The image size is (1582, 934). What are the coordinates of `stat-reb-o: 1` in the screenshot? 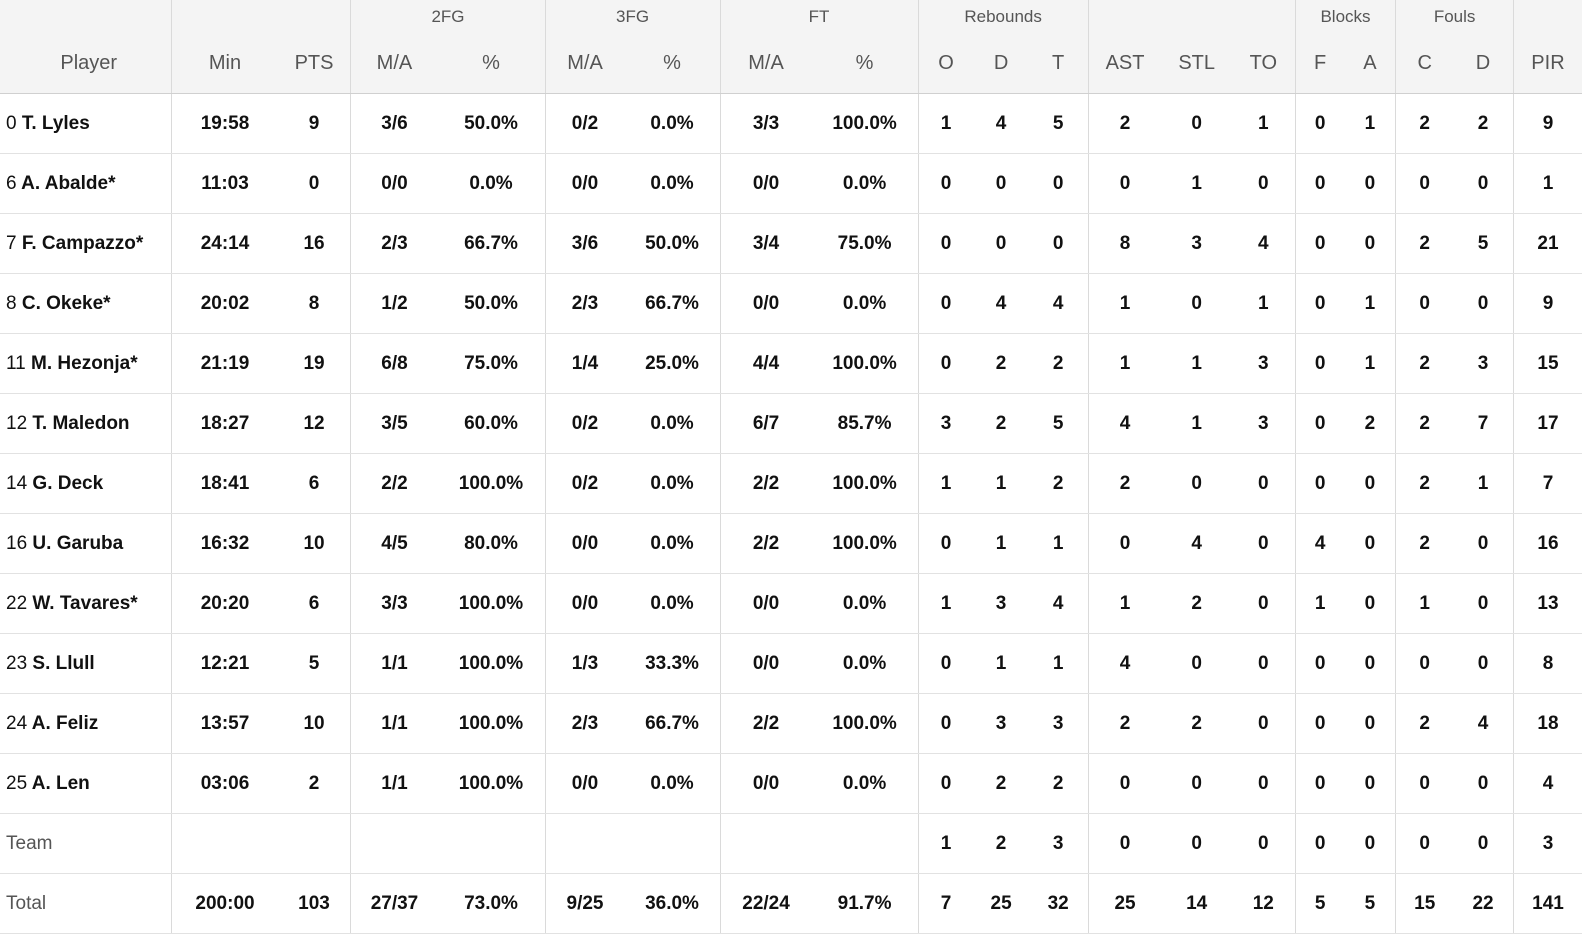 It's located at (945, 843).